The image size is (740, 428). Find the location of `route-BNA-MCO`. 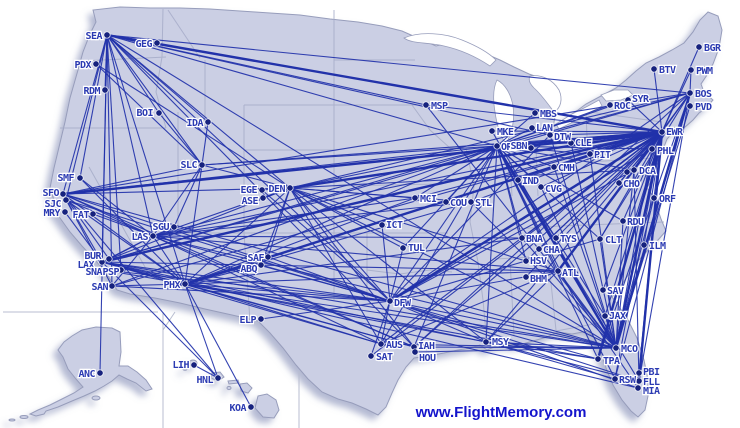

route-BNA-MCO is located at coordinates (569, 293).